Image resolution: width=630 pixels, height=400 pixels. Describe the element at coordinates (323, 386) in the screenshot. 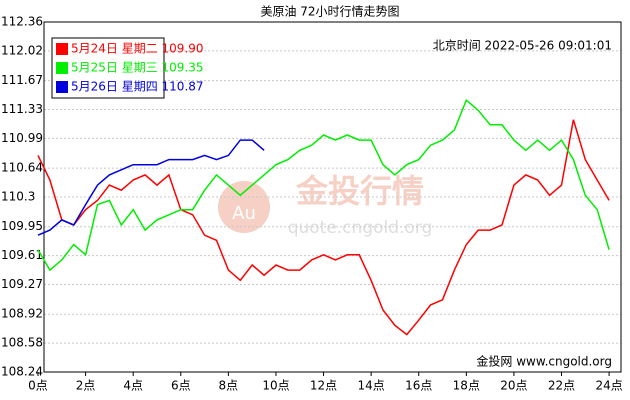

I see `x-tick-label: 12点` at that location.